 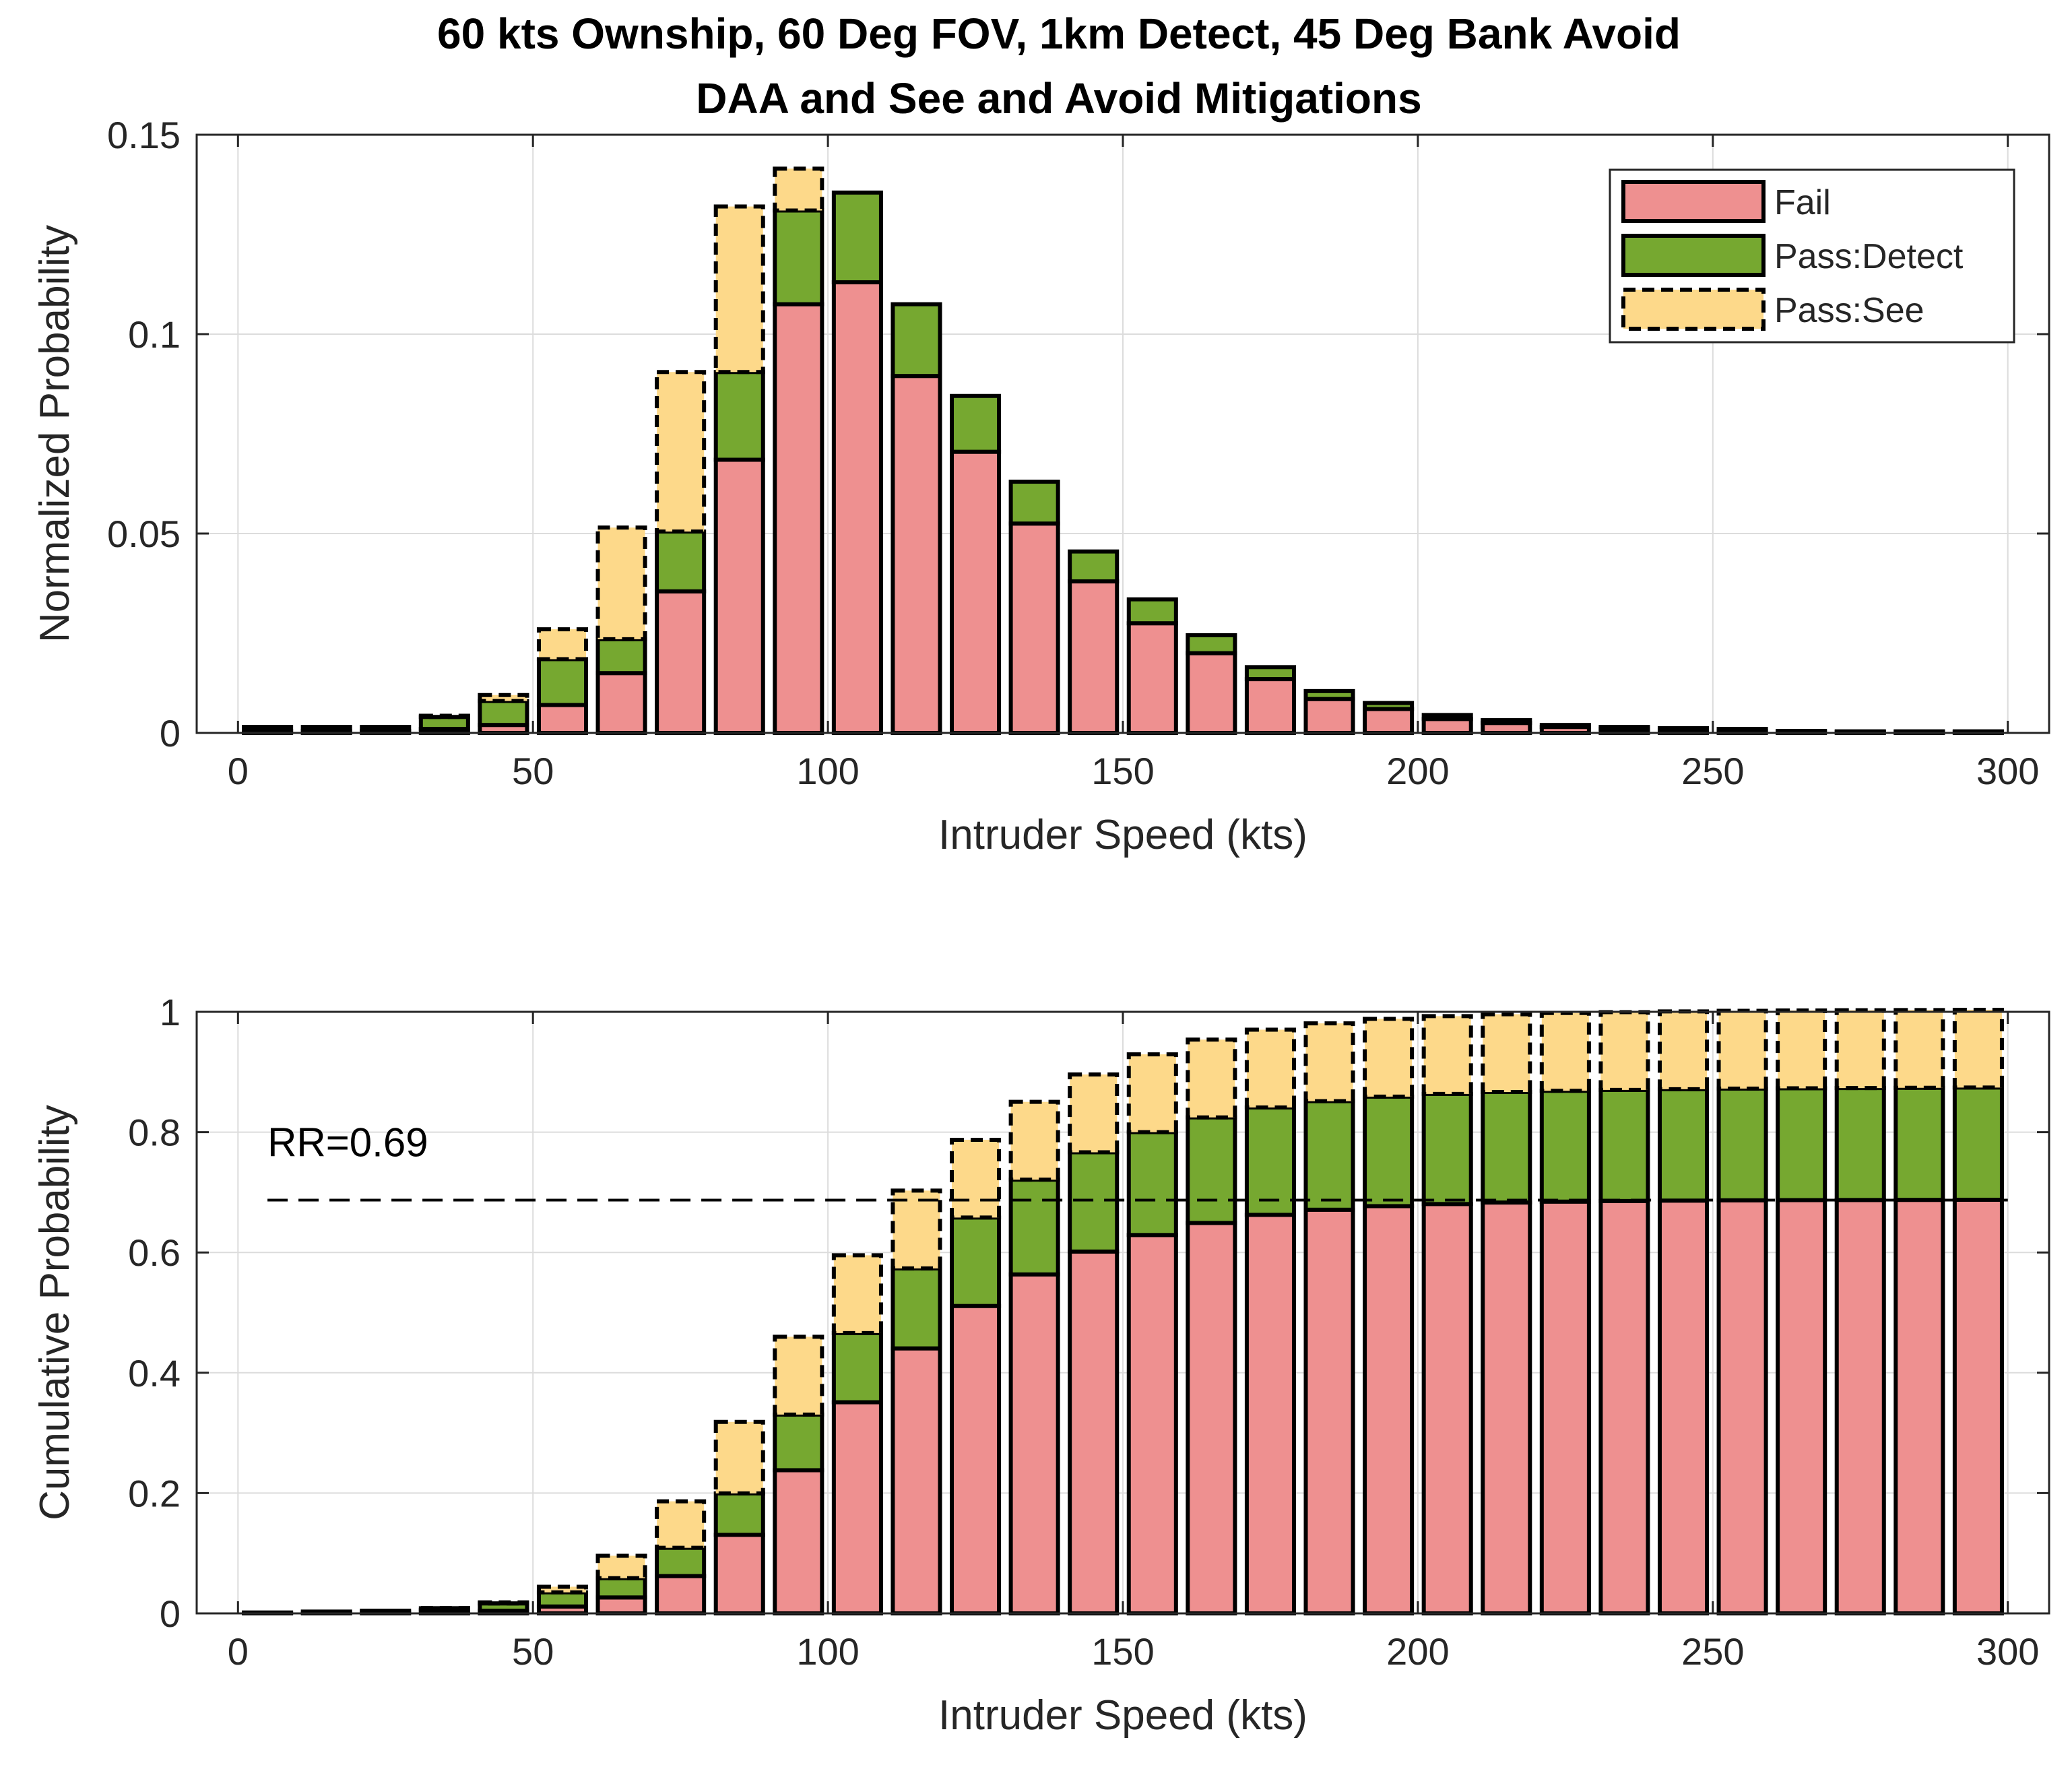 What do you see at coordinates (238, 1652) in the screenshot?
I see `x-tick-label-0: 0` at bounding box center [238, 1652].